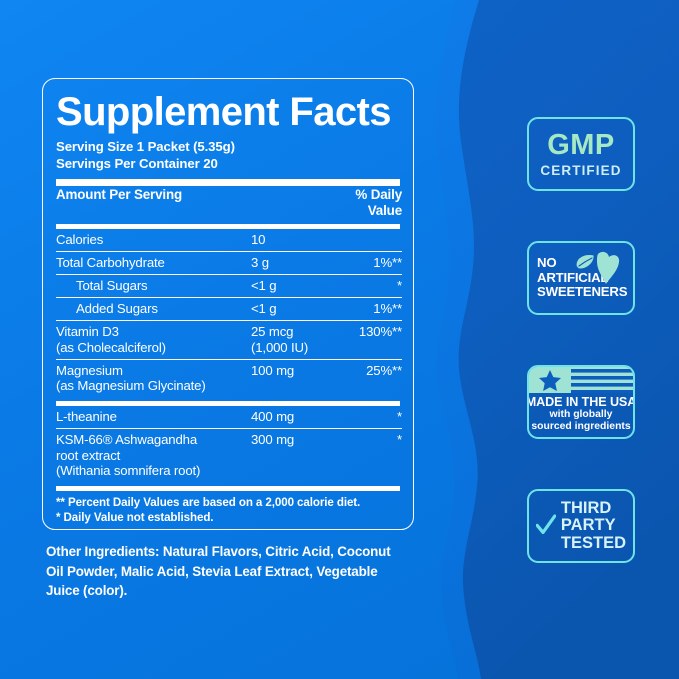 This screenshot has width=679, height=679. What do you see at coordinates (88, 455) in the screenshot?
I see `nutrient-name-cont: root extract` at bounding box center [88, 455].